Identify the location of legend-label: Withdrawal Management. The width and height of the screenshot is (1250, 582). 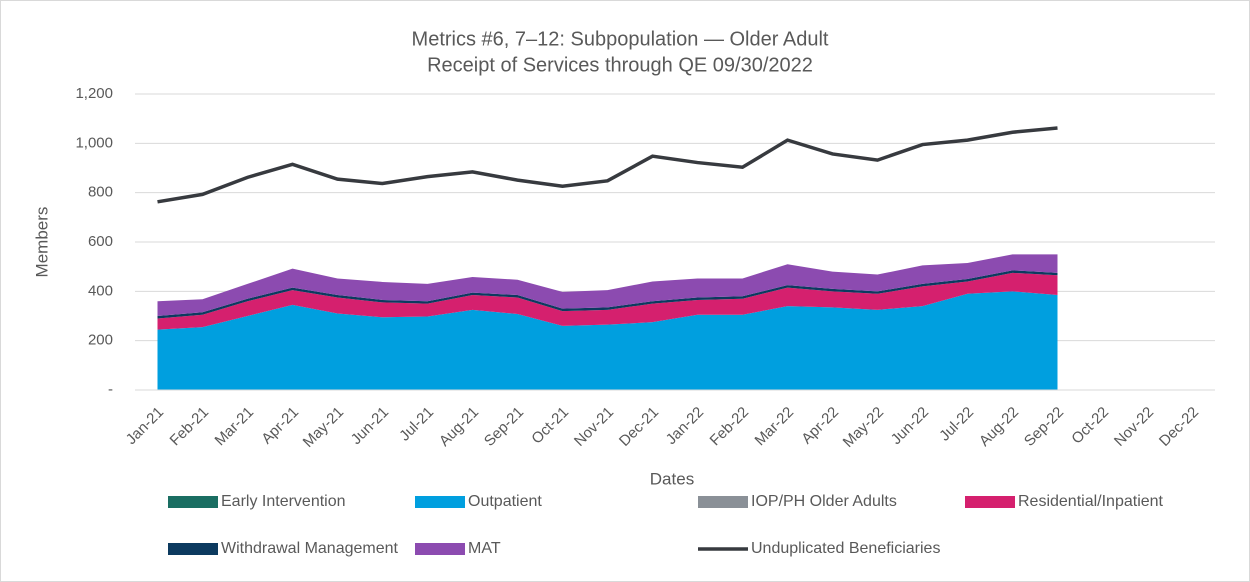
(310, 548).